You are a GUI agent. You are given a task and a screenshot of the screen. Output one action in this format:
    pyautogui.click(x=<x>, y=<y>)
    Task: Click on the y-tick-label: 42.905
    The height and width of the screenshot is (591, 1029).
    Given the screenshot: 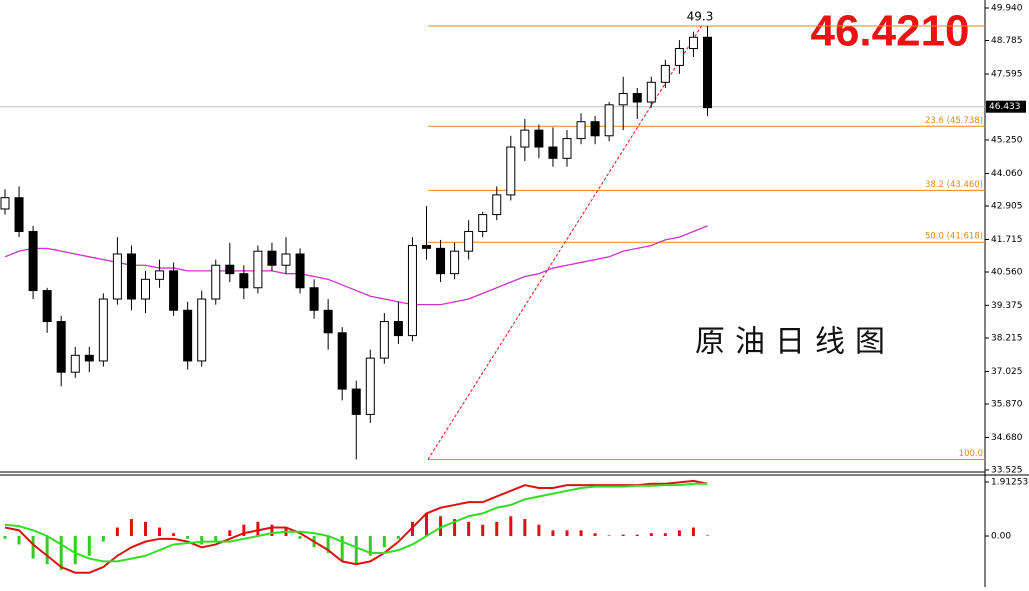 What is the action you would take?
    pyautogui.click(x=1007, y=207)
    